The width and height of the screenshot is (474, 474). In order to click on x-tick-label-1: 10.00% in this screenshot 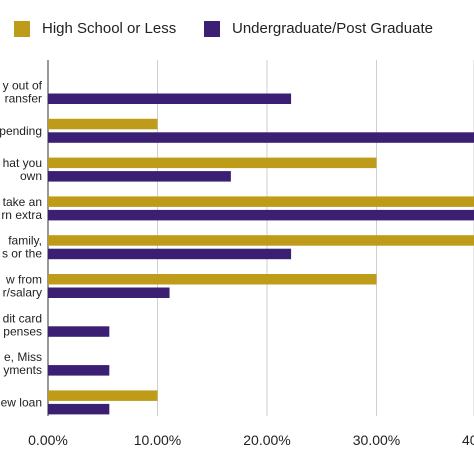, I will do `click(157, 440)`.